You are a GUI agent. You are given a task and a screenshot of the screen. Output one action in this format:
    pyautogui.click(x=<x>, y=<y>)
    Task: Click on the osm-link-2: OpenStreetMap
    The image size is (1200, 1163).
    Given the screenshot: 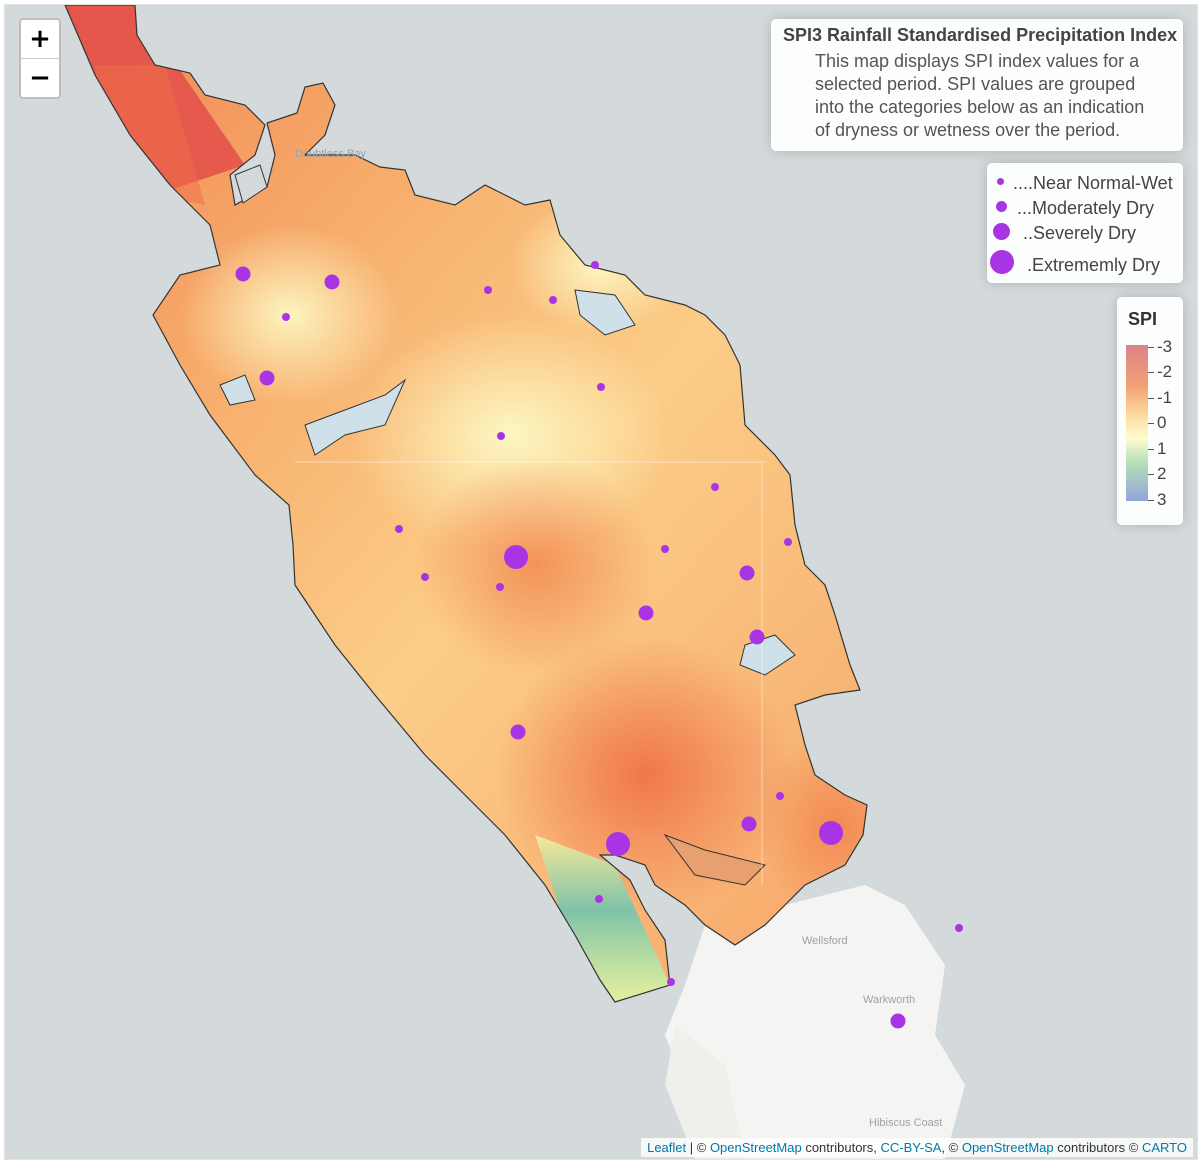 What is the action you would take?
    pyautogui.click(x=1007, y=1147)
    